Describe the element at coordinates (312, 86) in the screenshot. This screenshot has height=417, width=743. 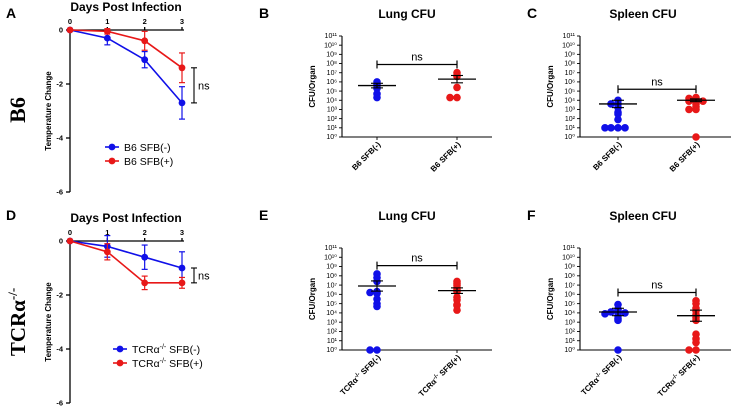
I see `y-axis-label-b: CFU/Organ` at that location.